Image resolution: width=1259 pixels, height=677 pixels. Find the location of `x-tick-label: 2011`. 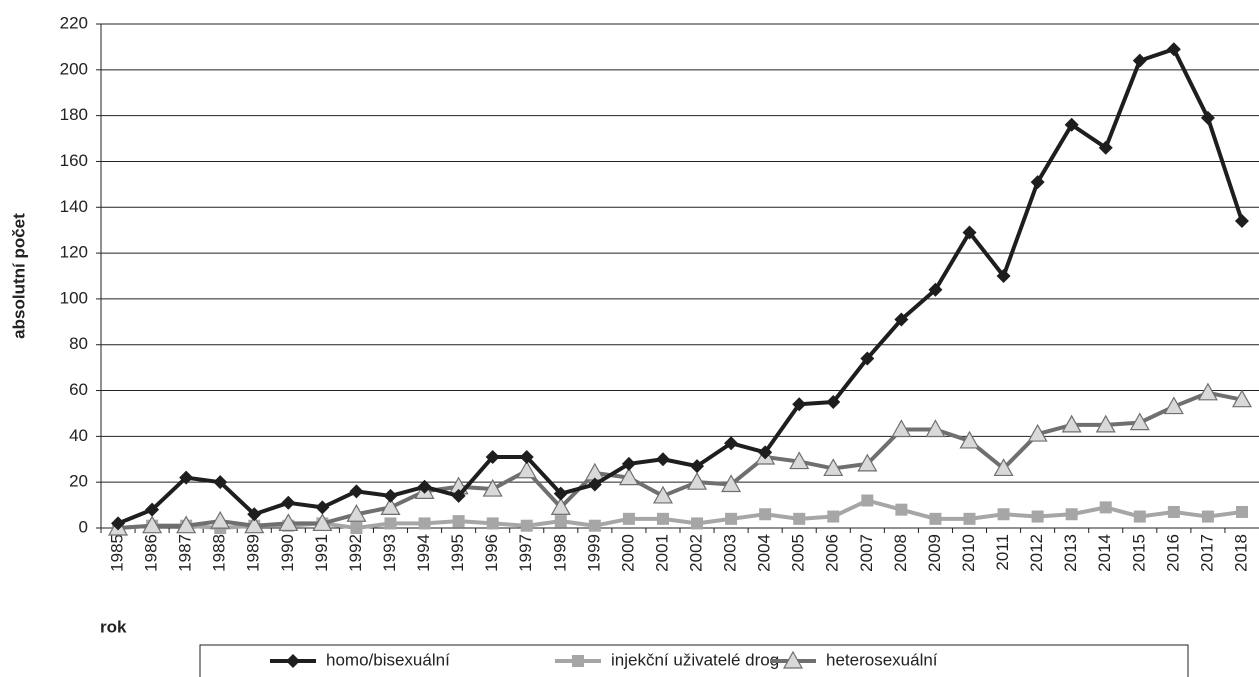

x-tick-label: 2011 is located at coordinates (1002, 552).